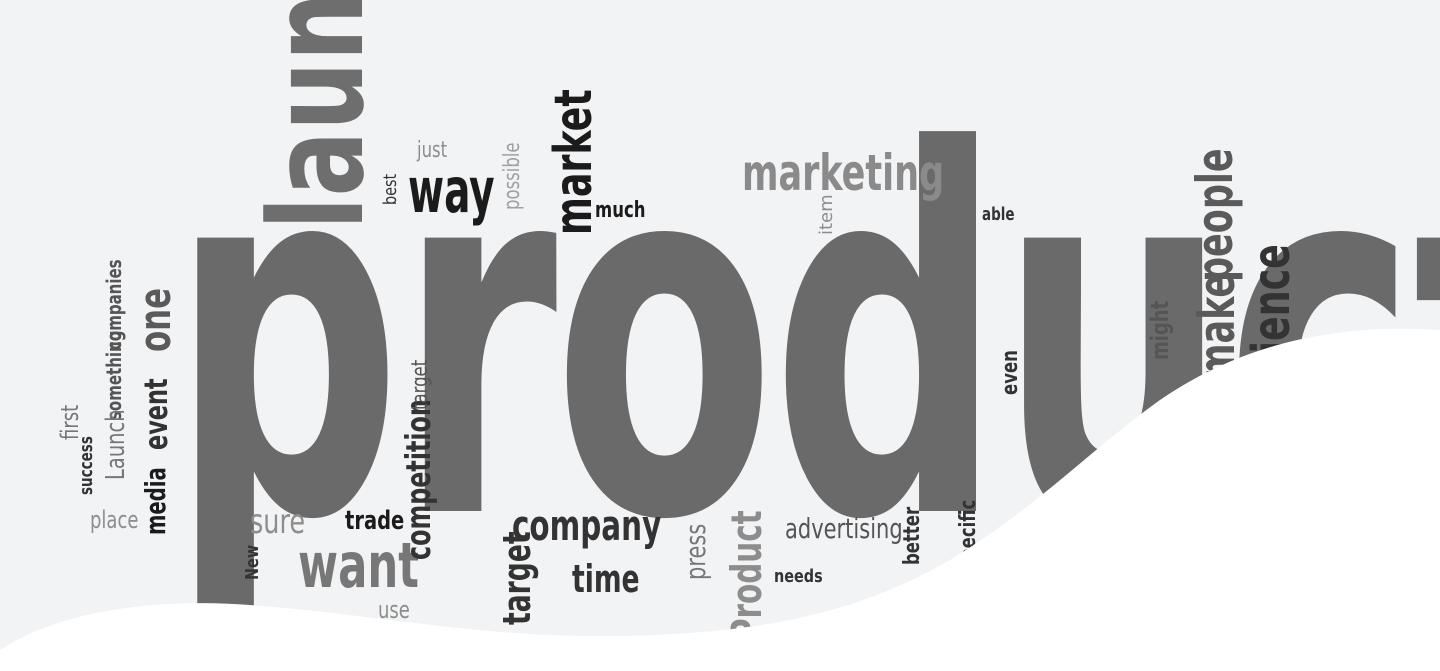  I want to click on word-use: use, so click(394, 610).